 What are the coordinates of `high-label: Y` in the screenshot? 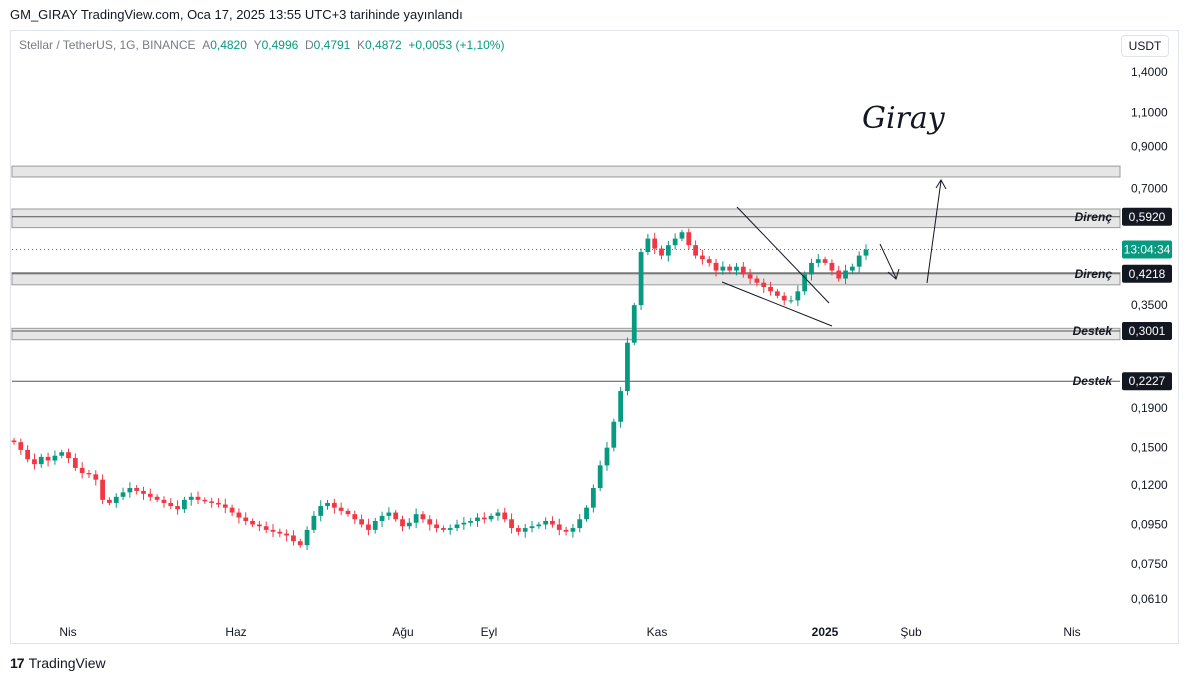 It's located at (257, 45).